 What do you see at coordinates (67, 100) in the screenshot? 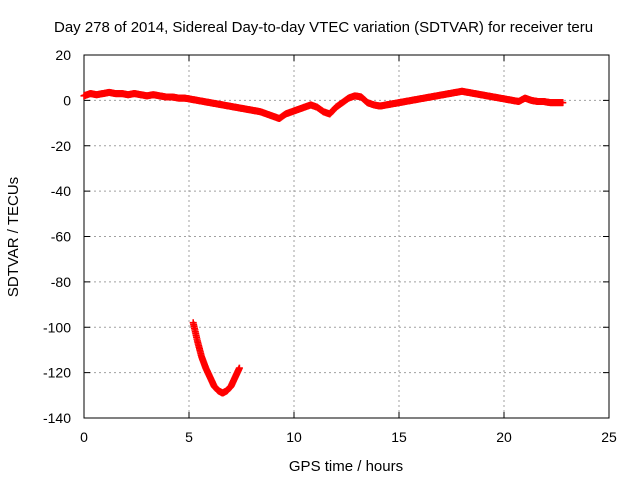
I see `y-tick-label: 0` at bounding box center [67, 100].